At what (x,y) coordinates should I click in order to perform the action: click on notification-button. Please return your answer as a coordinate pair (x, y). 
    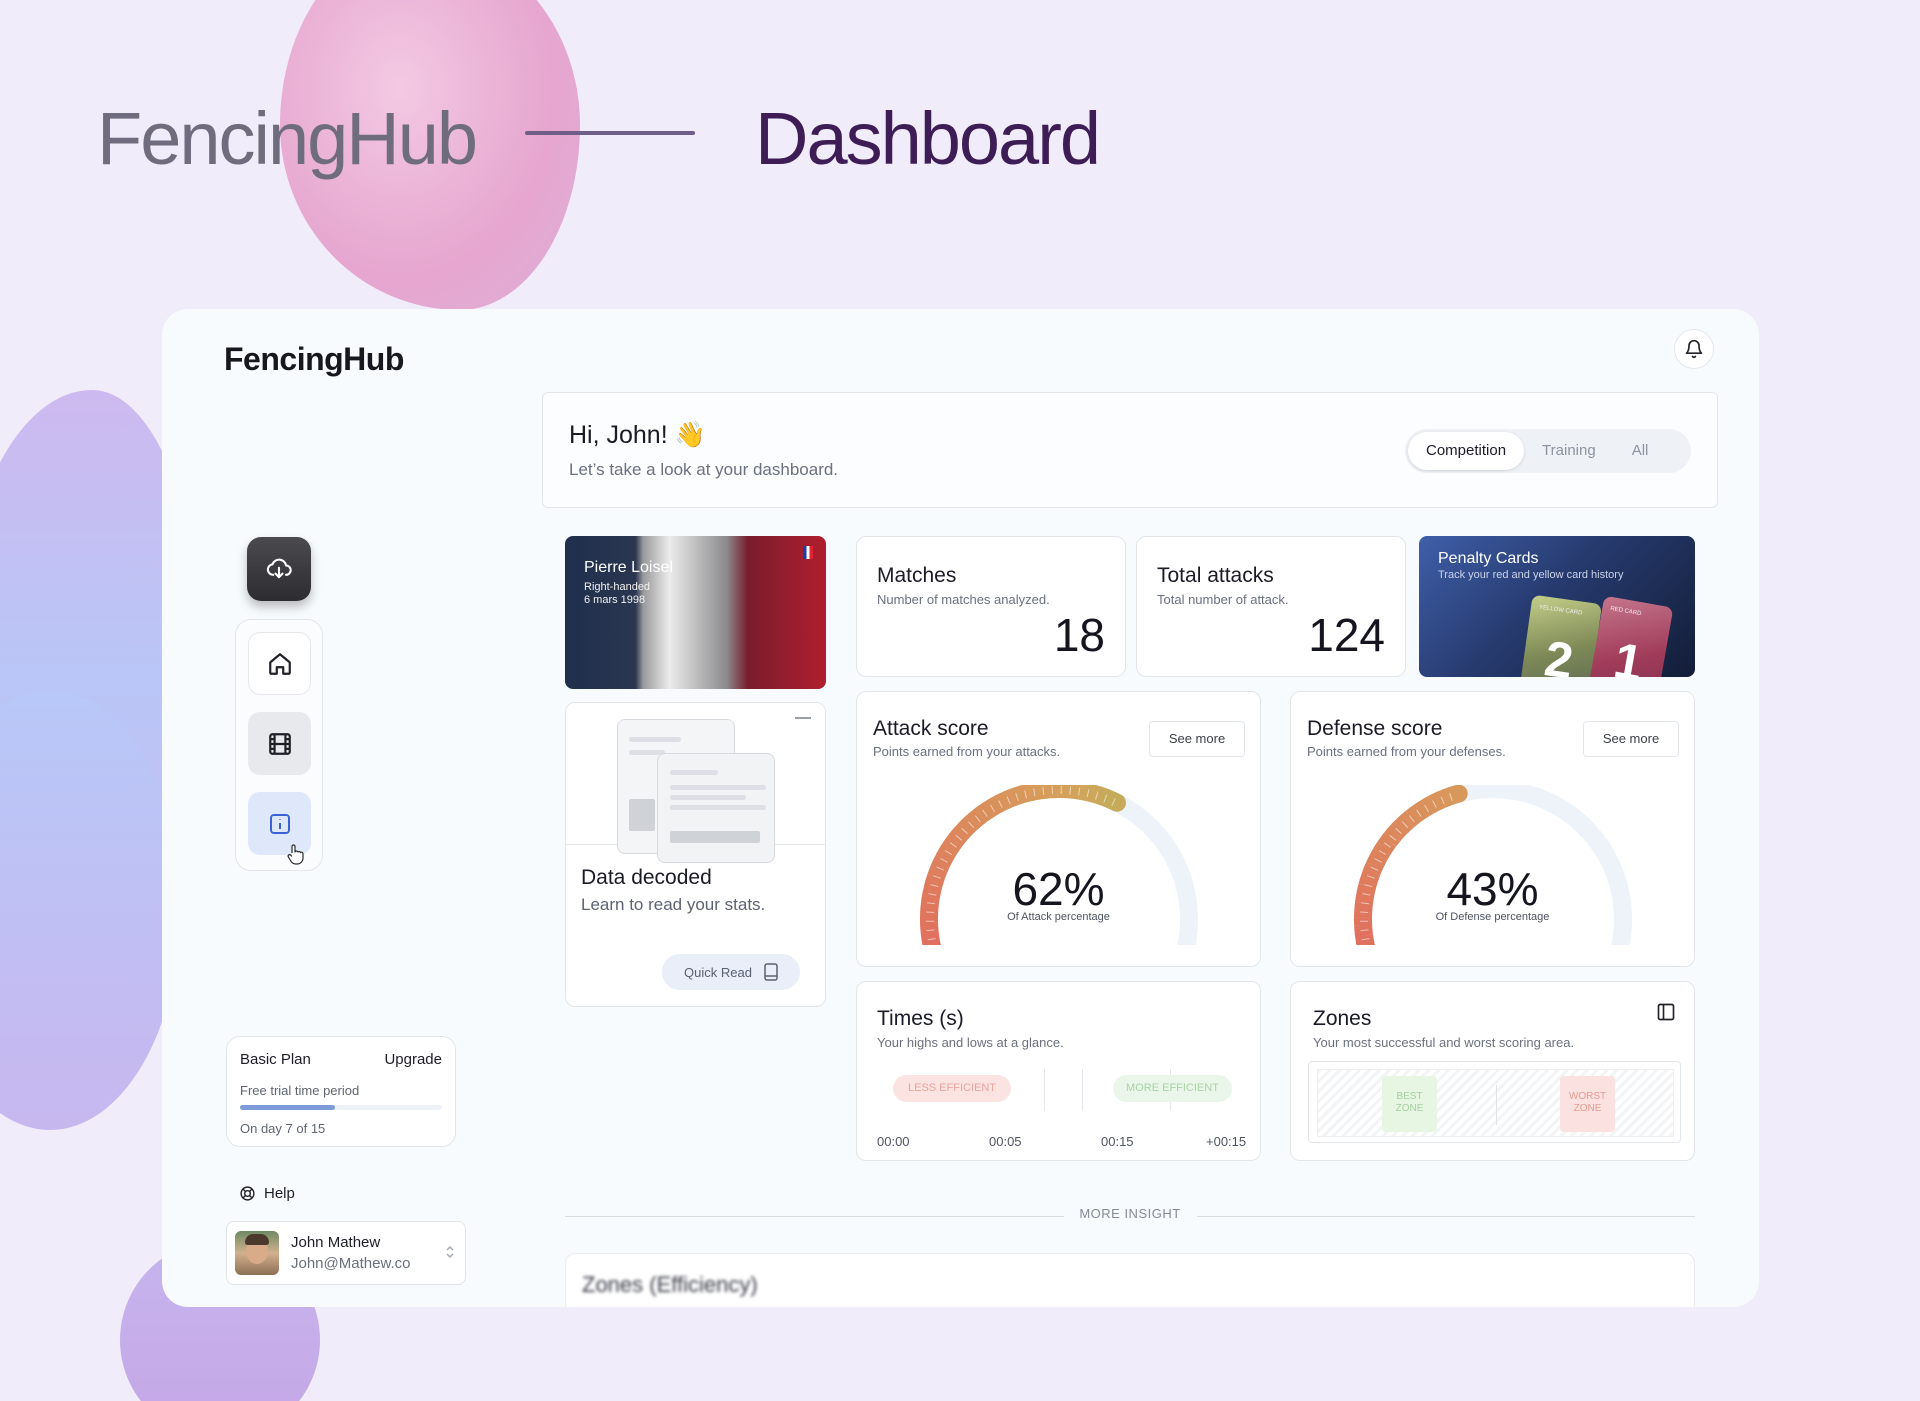
    Looking at the image, I should click on (1694, 349).